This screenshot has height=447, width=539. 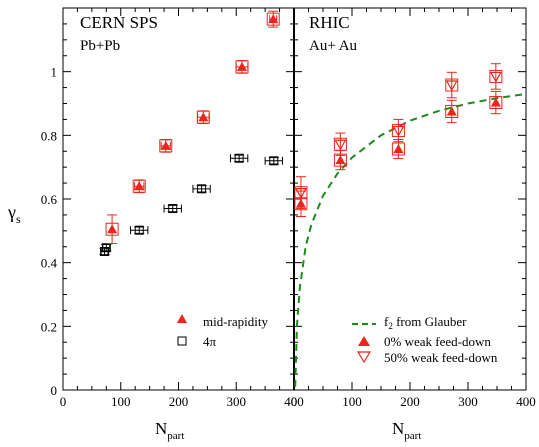 What do you see at coordinates (412, 436) in the screenshot?
I see `panel-right-xlabel-sub: part` at bounding box center [412, 436].